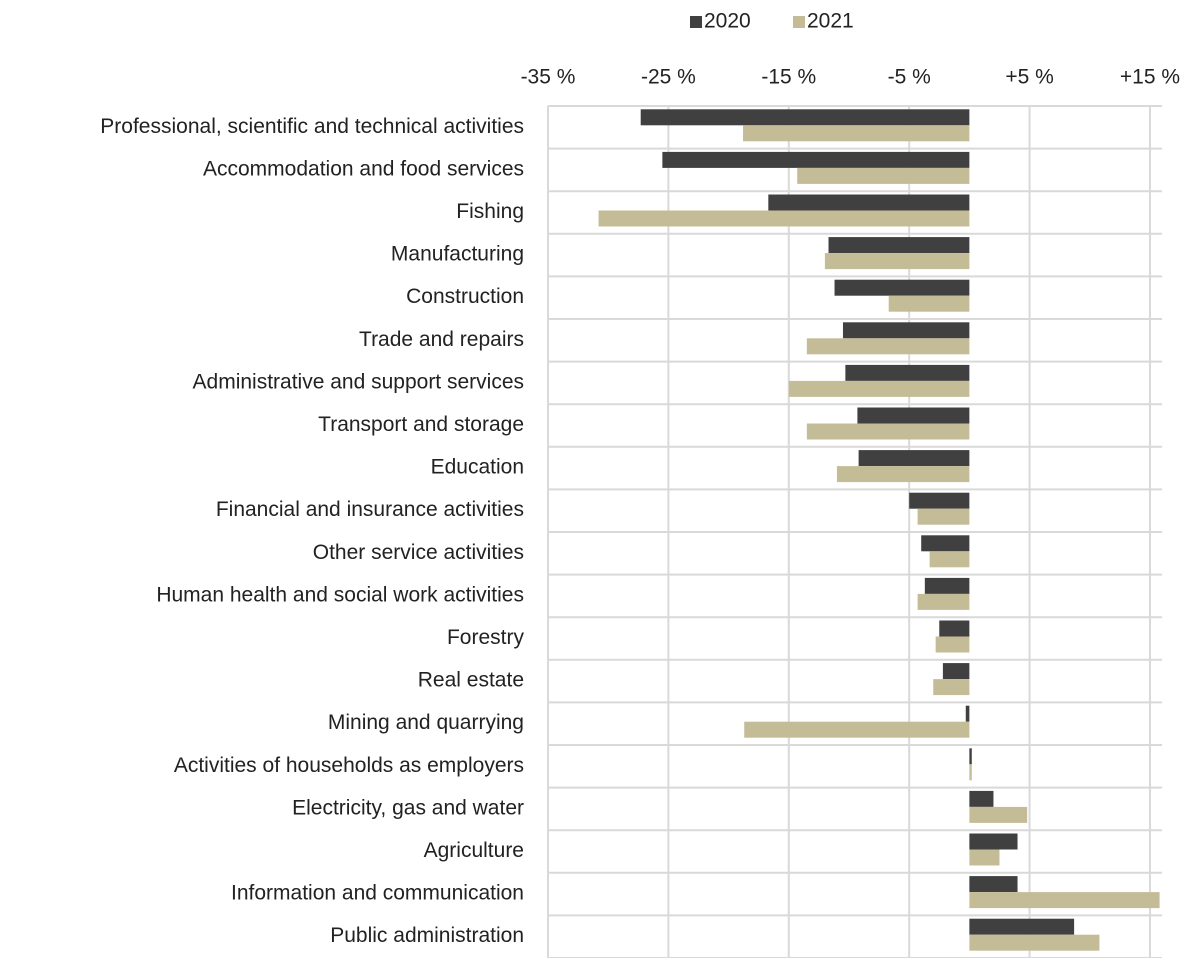  I want to click on y-tick-label: Real estate, so click(471, 680).